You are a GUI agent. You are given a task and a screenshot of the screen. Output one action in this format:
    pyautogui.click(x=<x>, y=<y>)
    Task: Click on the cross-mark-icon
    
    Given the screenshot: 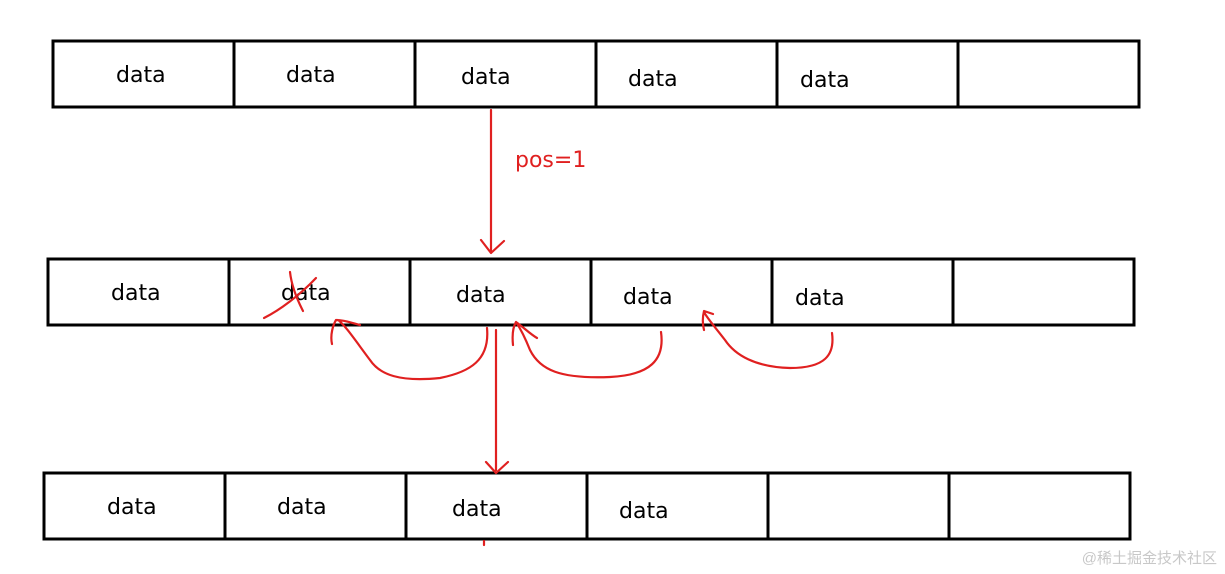 What is the action you would take?
    pyautogui.click(x=290, y=295)
    